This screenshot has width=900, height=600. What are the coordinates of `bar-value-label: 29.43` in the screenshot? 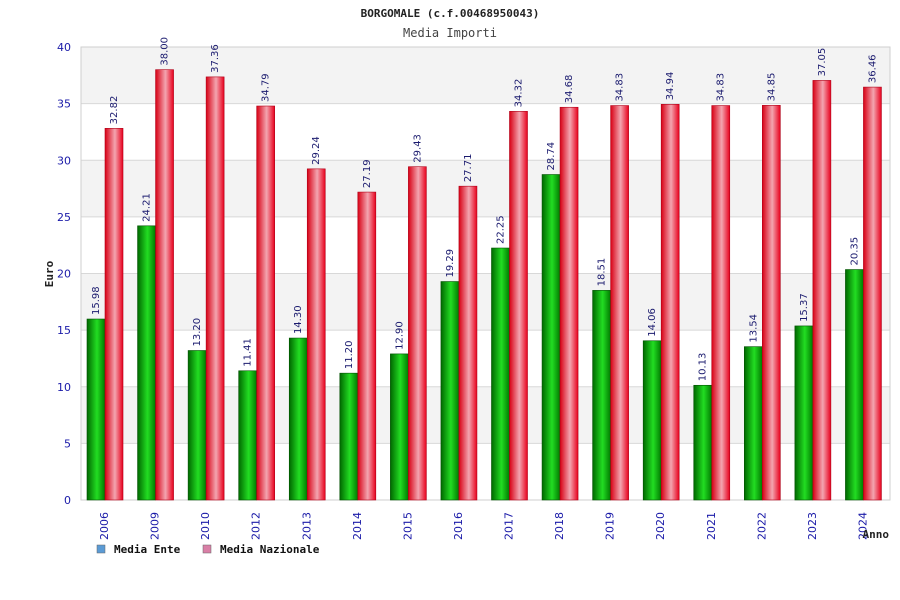 It's located at (417, 148).